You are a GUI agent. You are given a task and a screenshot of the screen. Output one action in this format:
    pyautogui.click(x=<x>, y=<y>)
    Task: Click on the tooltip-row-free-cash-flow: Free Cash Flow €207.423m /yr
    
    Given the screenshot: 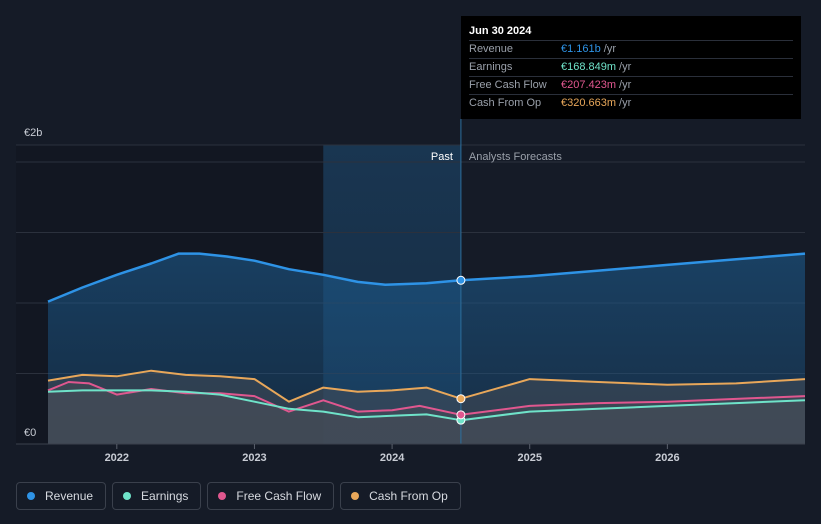 What is the action you would take?
    pyautogui.click(x=631, y=85)
    